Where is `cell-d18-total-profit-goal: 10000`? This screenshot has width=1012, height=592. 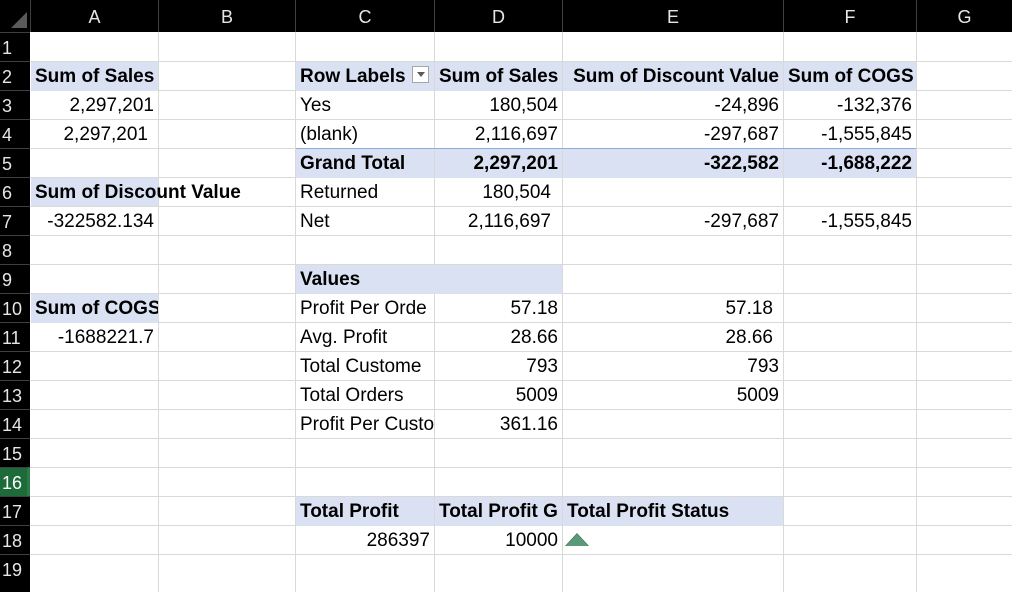 cell-d18-total-profit-goal: 10000 is located at coordinates (531, 540).